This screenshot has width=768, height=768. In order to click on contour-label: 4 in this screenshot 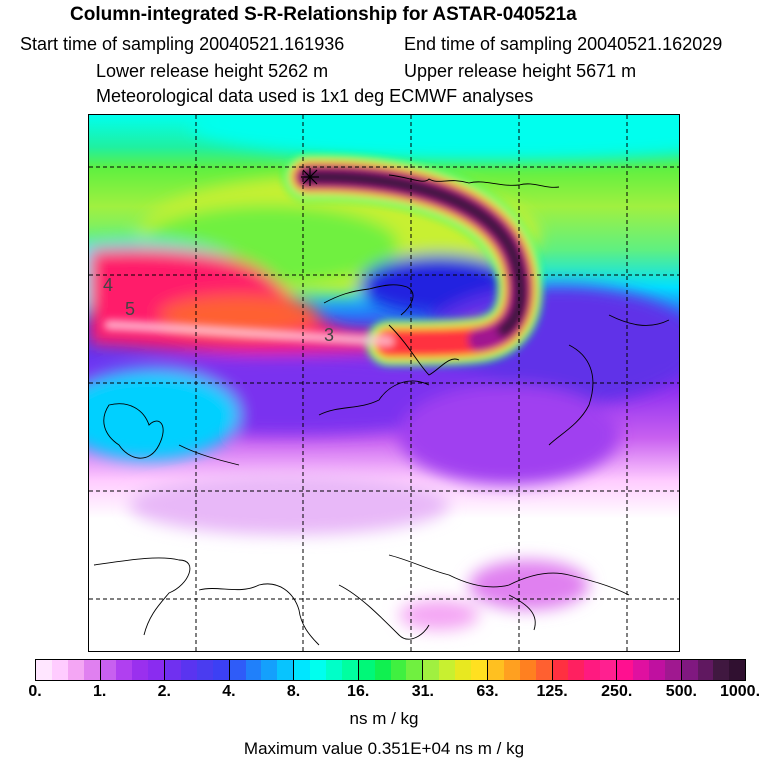, I will do `click(108, 285)`.